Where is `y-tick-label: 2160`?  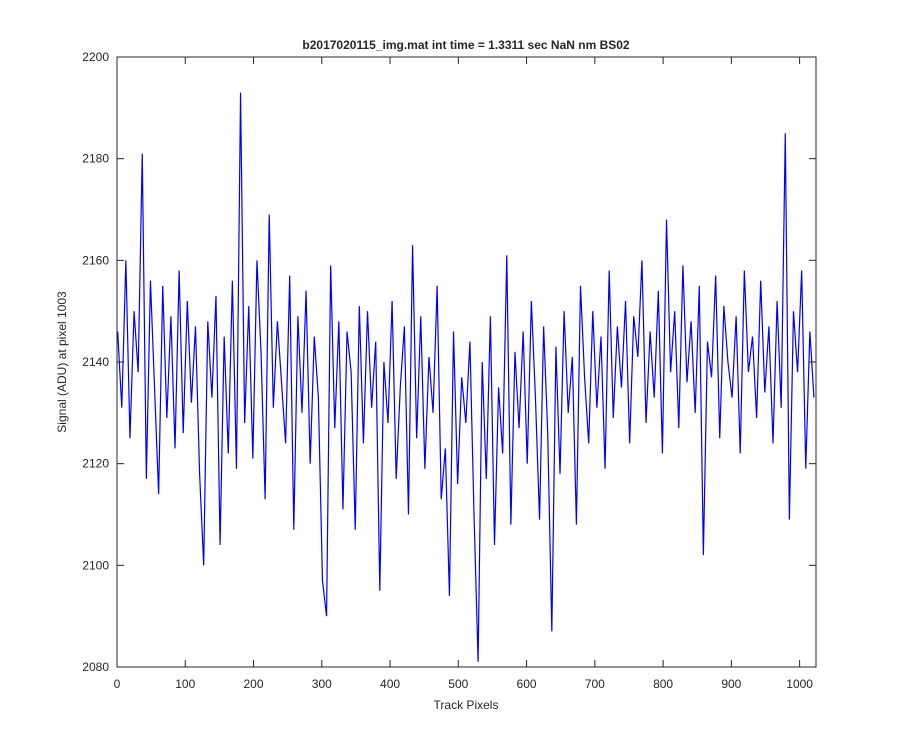
y-tick-label: 2160 is located at coordinates (95, 260).